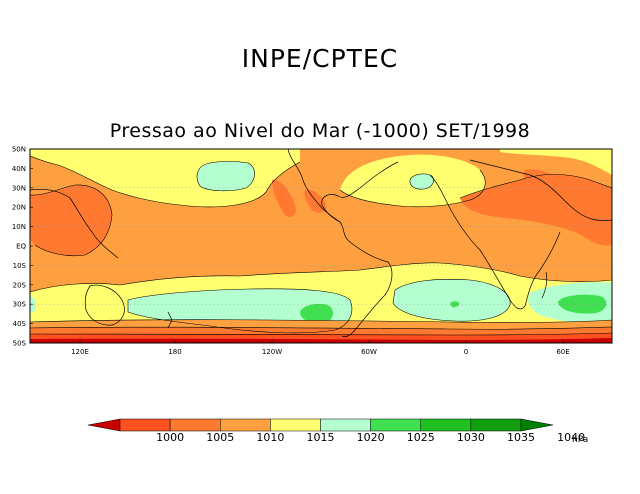 The image size is (640, 494). I want to click on colorbar-label-1040: 1040, so click(571, 437).